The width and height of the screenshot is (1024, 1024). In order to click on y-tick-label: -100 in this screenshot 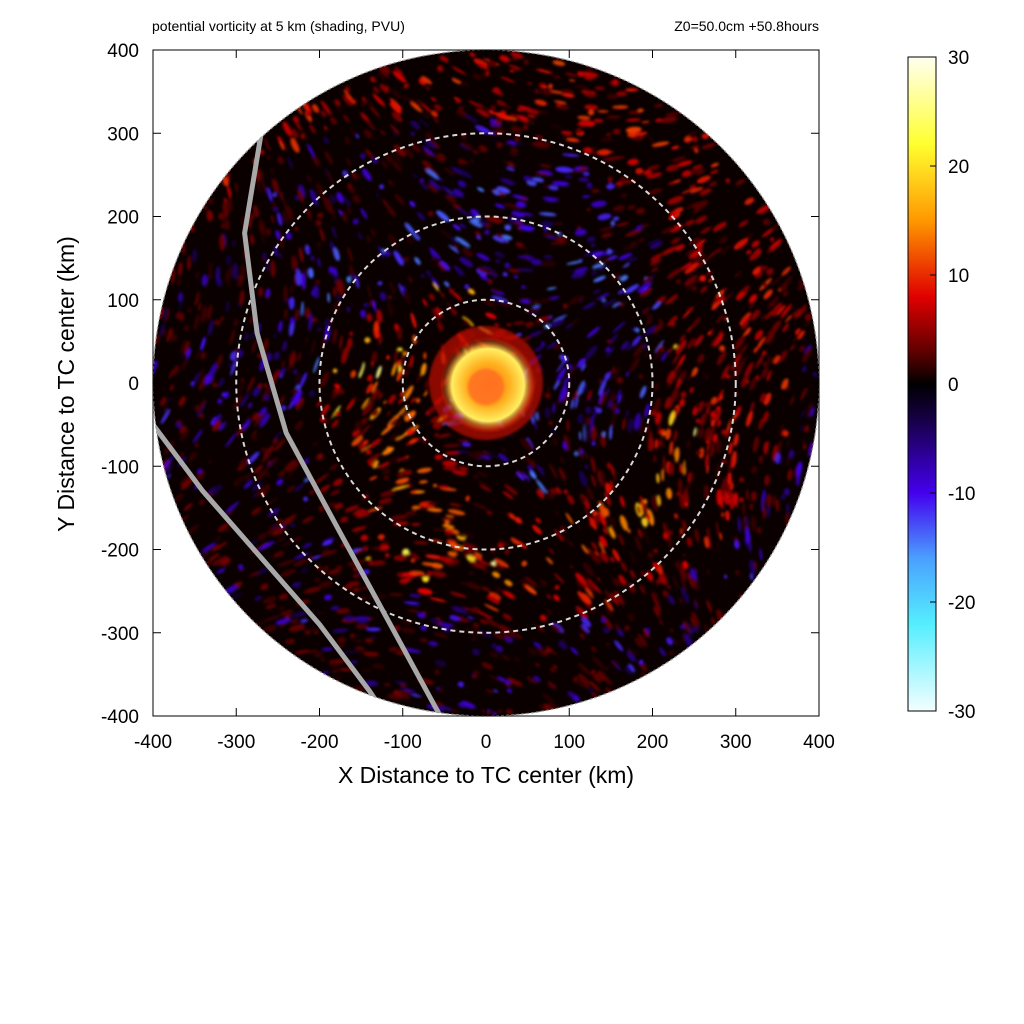, I will do `click(120, 467)`.